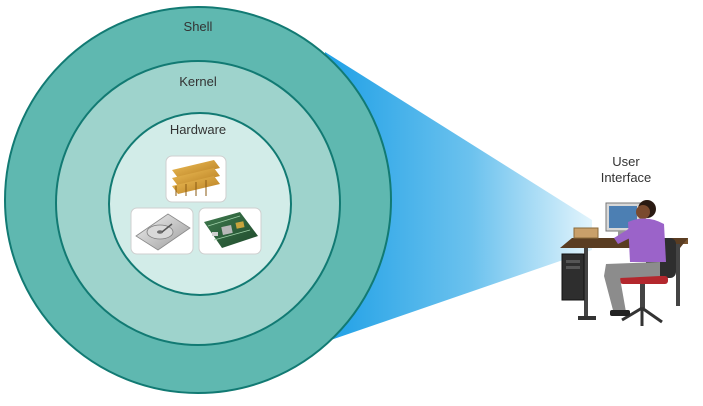 Image resolution: width=703 pixels, height=406 pixels. I want to click on motherboard-icon, so click(230, 231).